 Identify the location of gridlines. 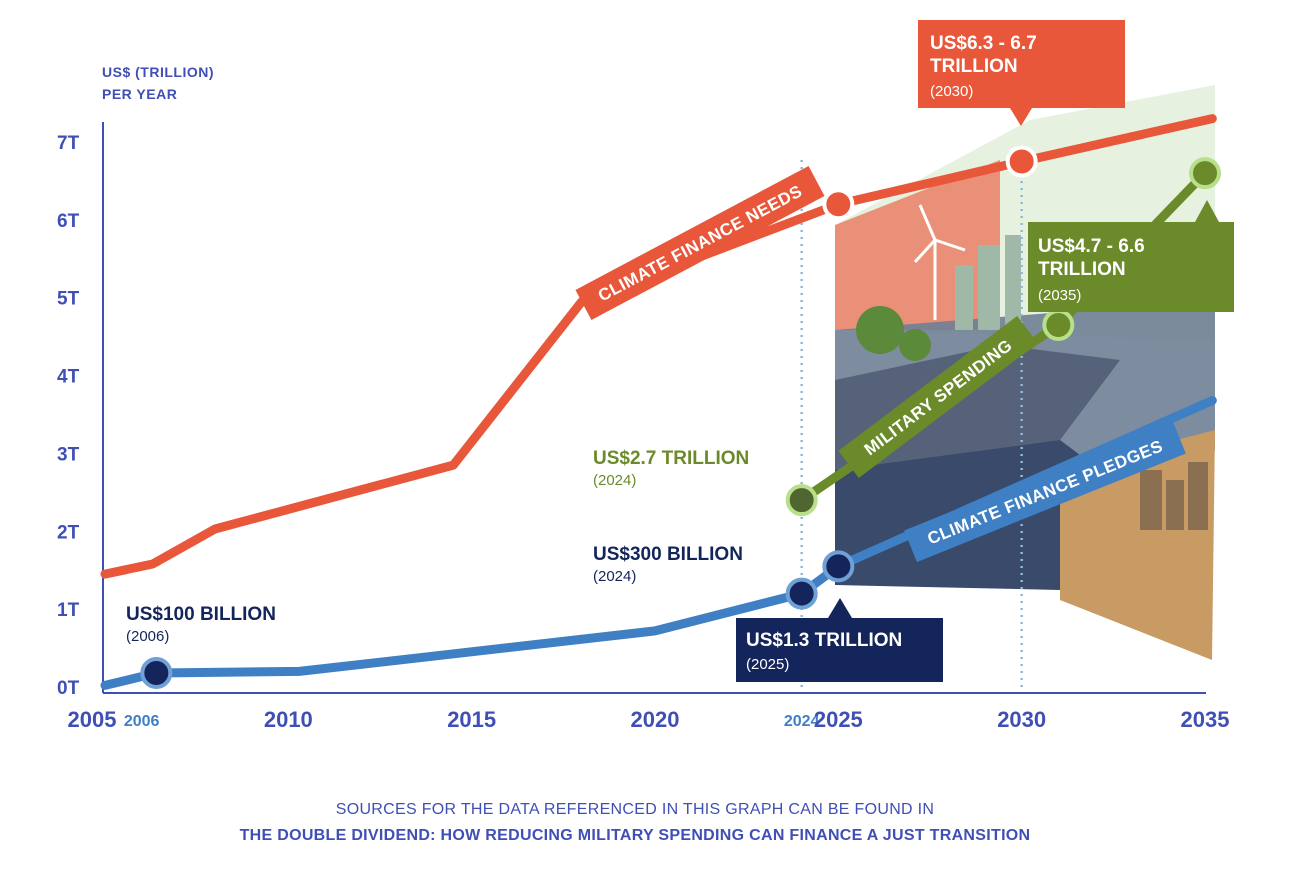
(911, 426).